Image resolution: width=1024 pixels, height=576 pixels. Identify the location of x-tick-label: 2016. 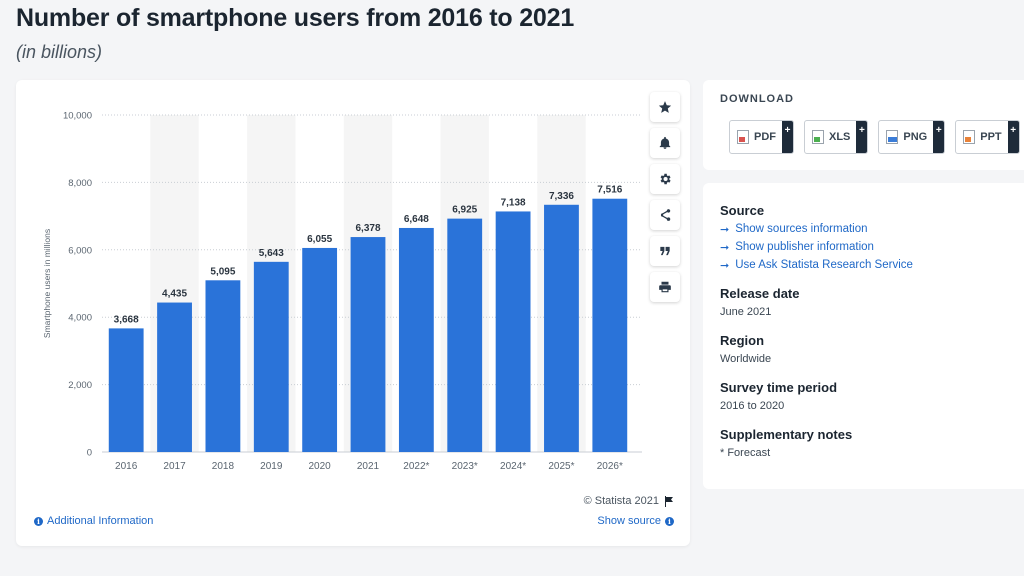
(126, 466).